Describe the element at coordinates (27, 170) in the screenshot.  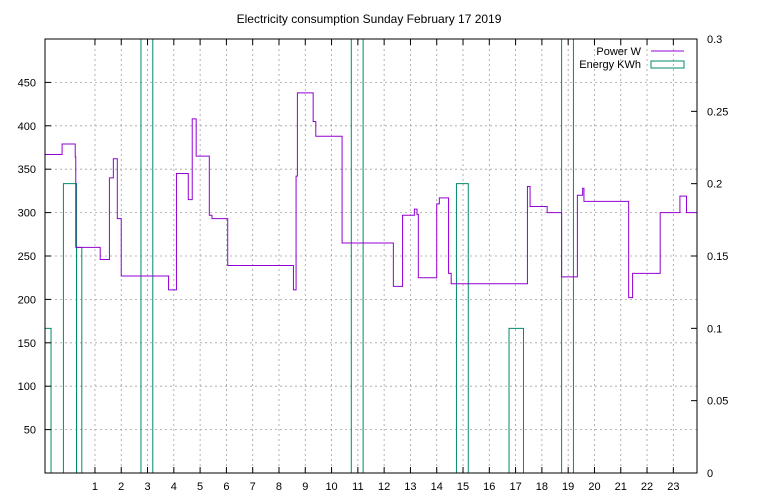
I see `y-tick-label: 350` at that location.